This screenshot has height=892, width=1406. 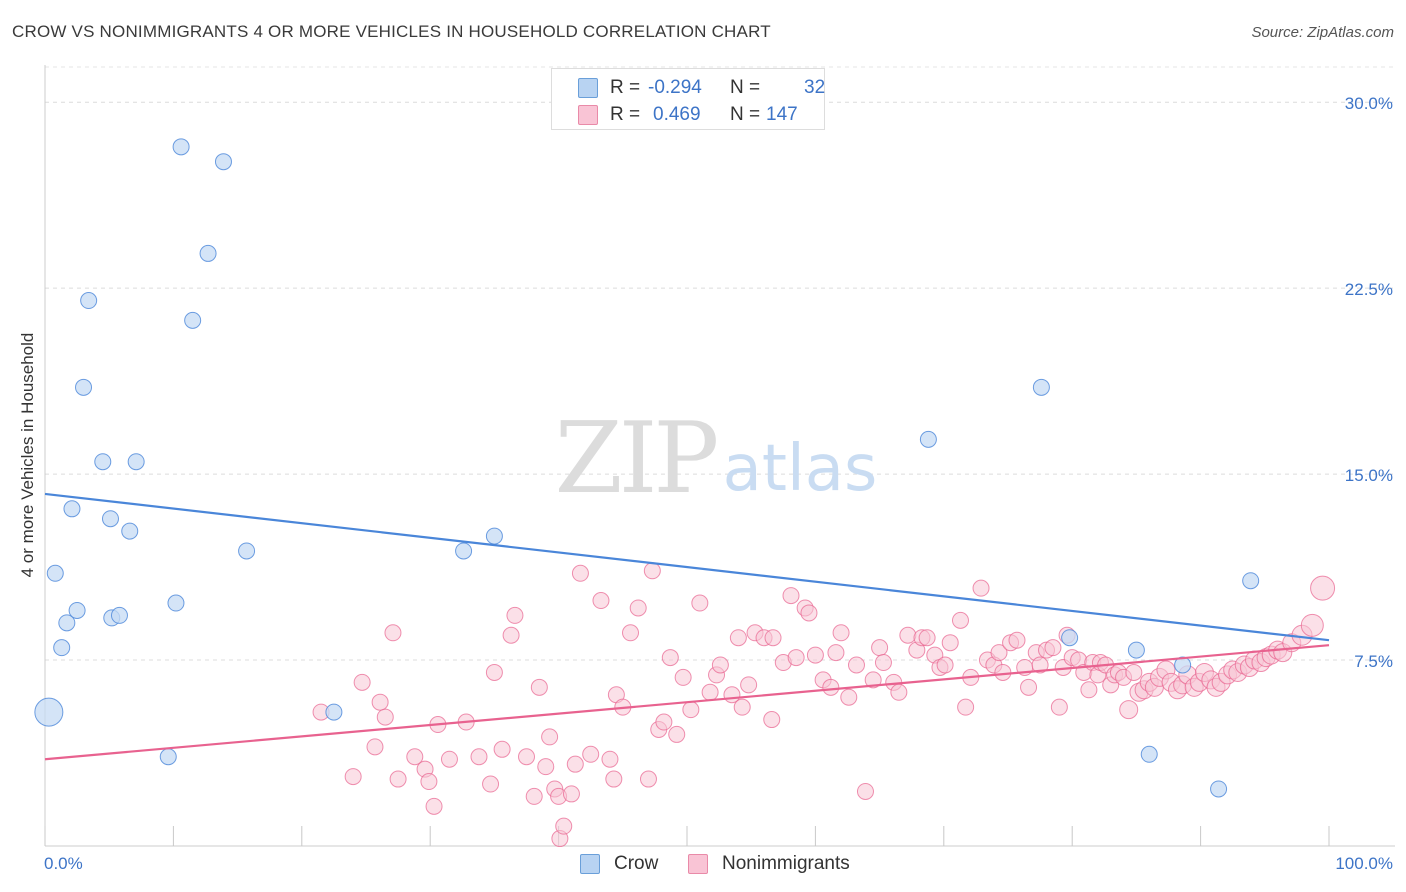 What do you see at coordinates (588, 115) in the screenshot?
I see `nonimmigrants-swatch` at bounding box center [588, 115].